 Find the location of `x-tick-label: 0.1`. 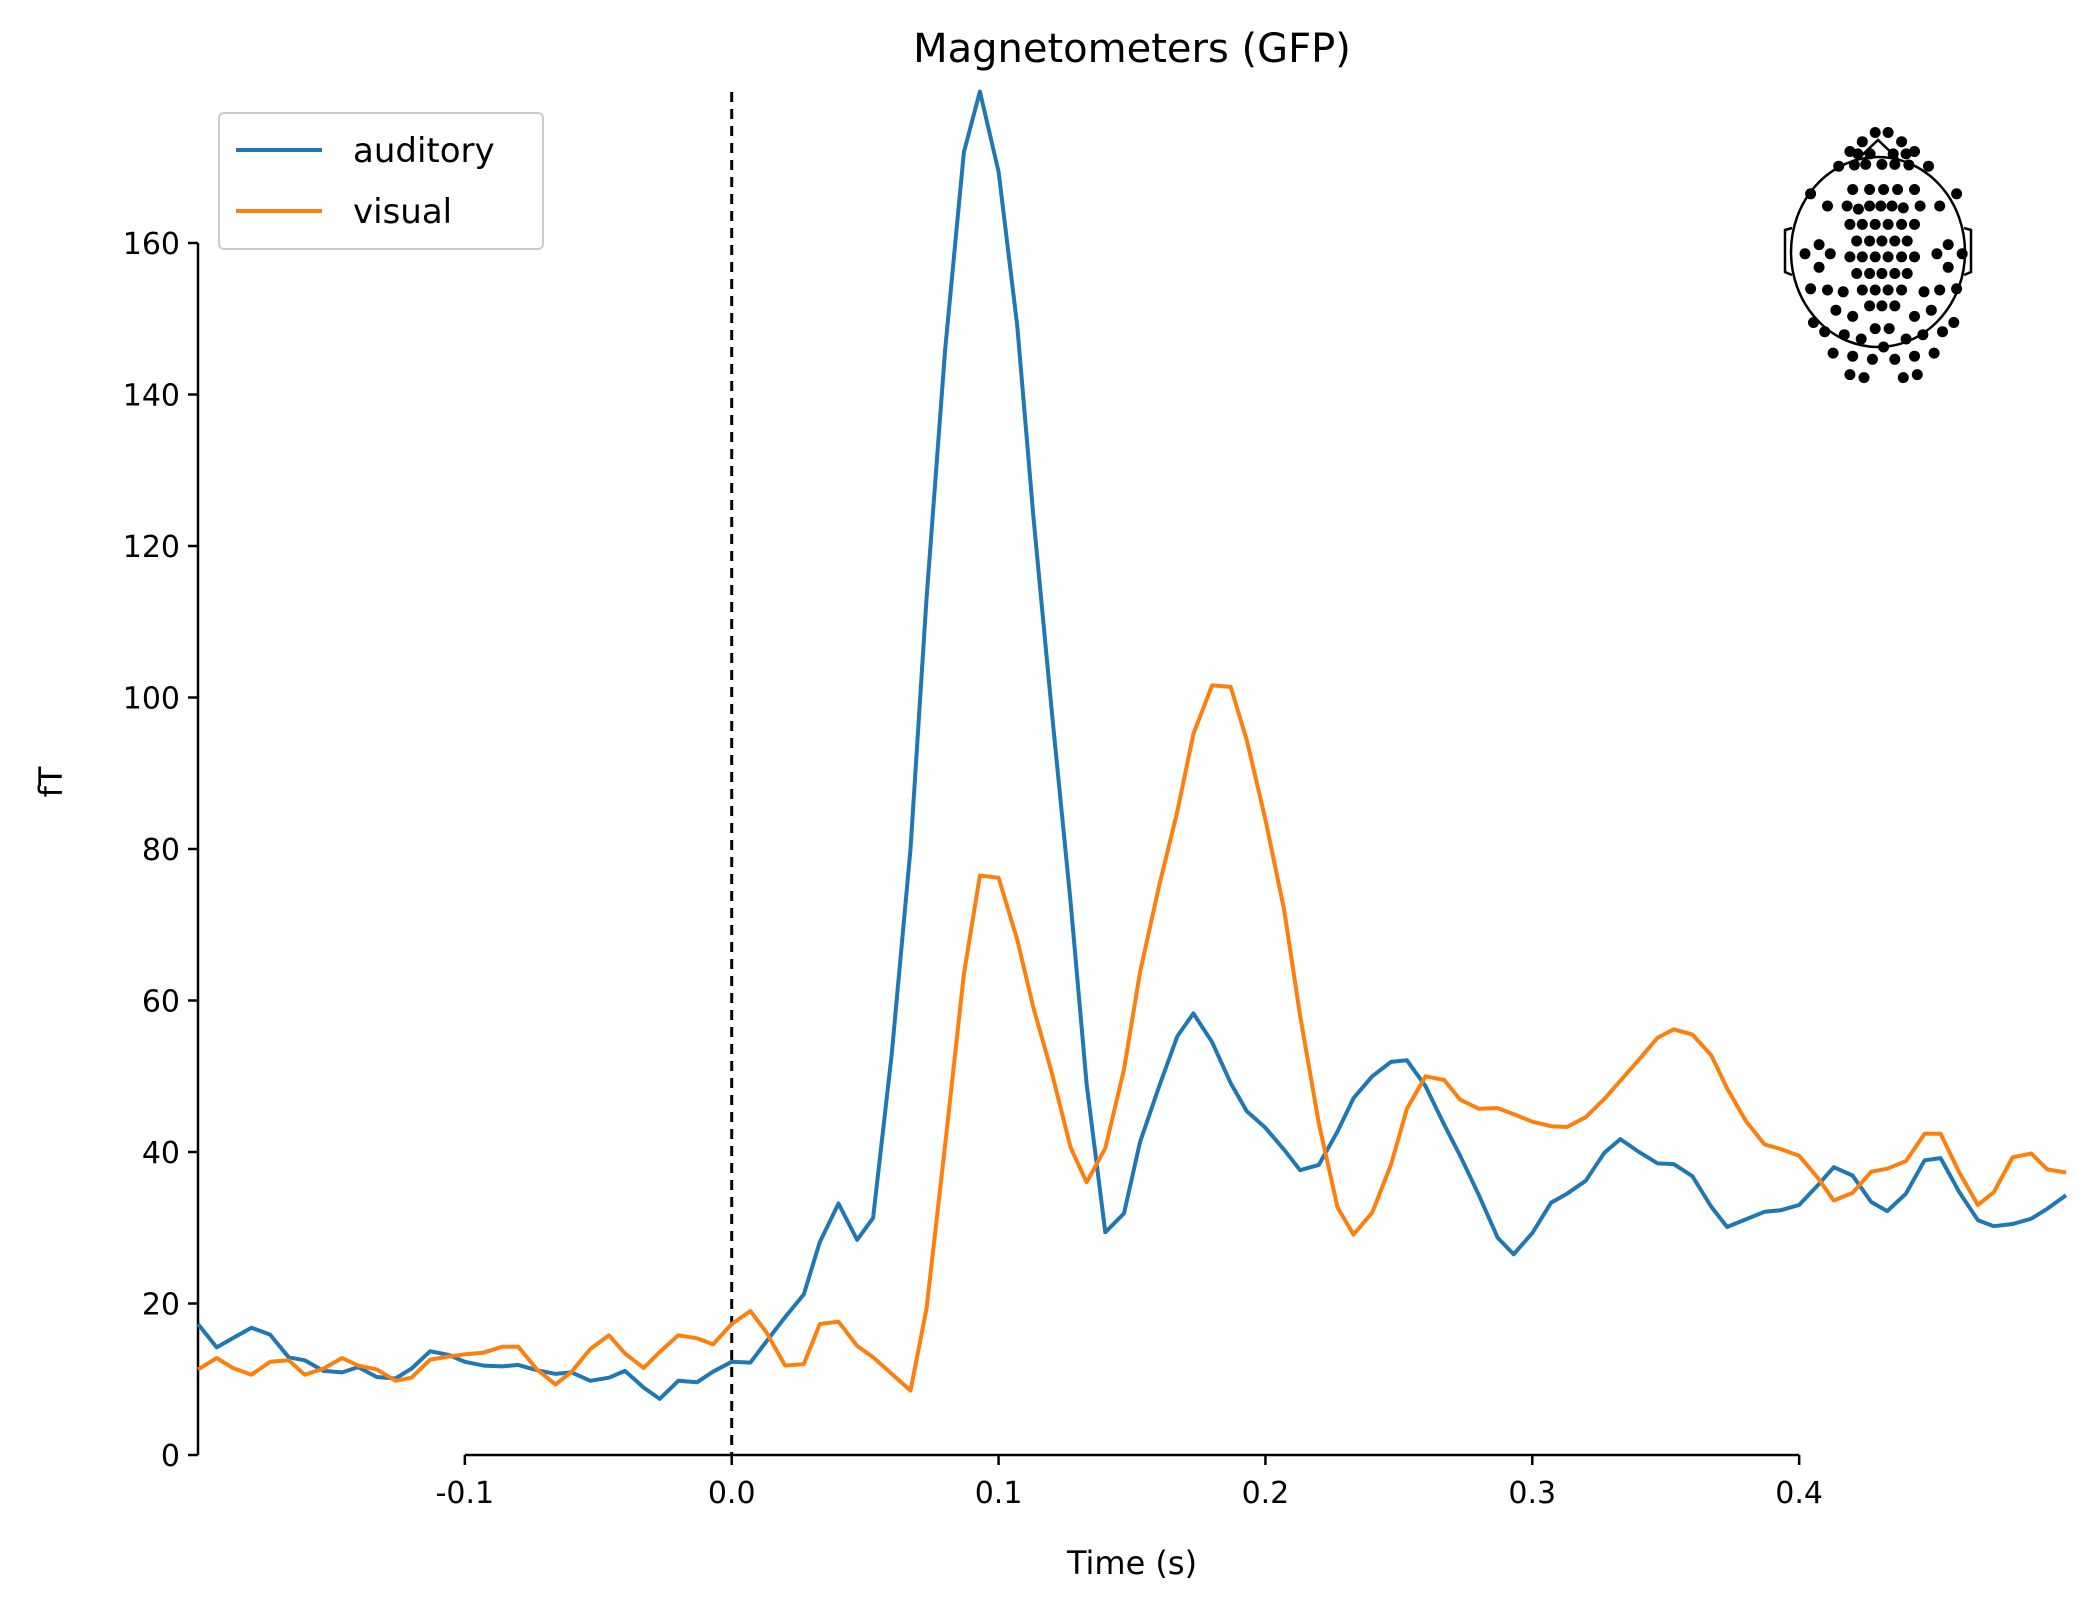

x-tick-label: 0.1 is located at coordinates (999, 1493).